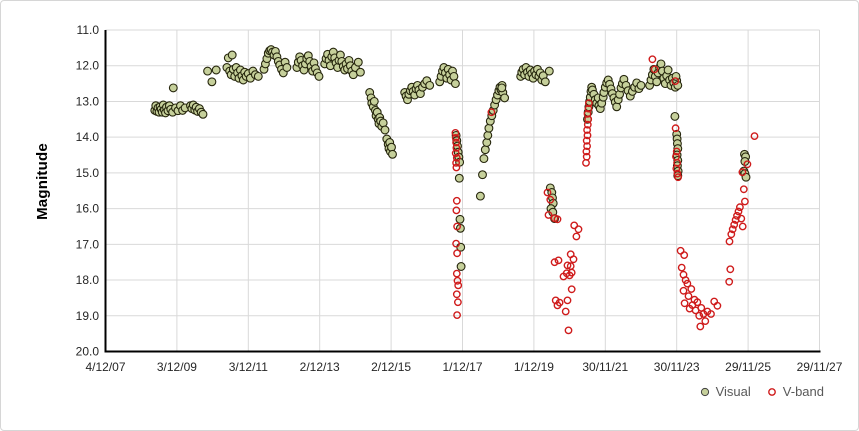 The height and width of the screenshot is (431, 859). Describe the element at coordinates (88, 280) in the screenshot. I see `y-tick-label: 18.0` at that location.